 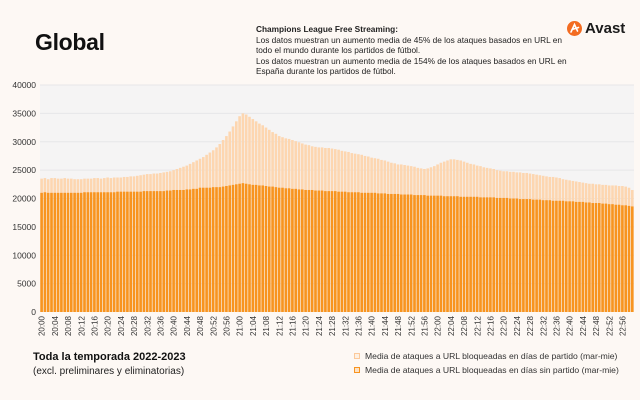 I want to click on x-tick-label: 22:28, so click(x=530, y=325).